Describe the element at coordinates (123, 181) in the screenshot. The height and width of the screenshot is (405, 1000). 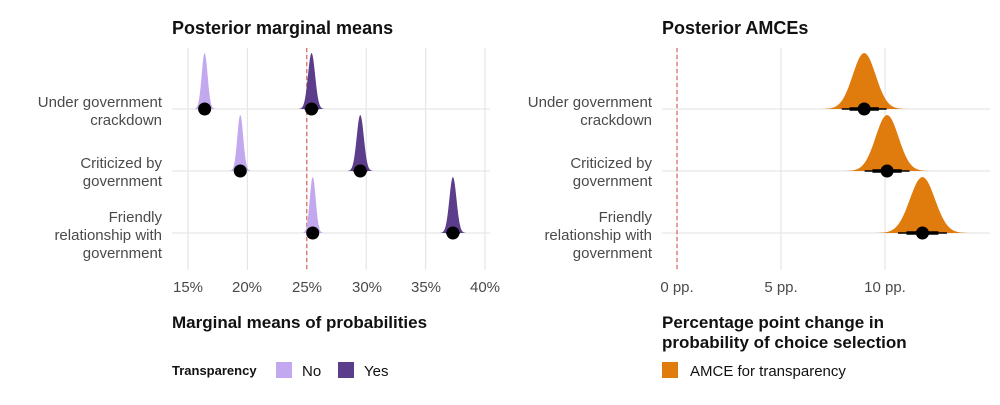
I see `left-category-label-criticized-line-2: government` at that location.